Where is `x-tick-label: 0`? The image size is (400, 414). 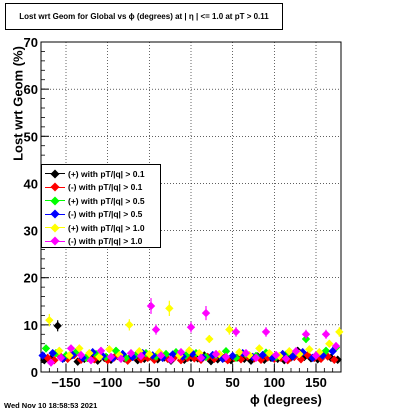
x-tick-label: 0 is located at coordinates (190, 382).